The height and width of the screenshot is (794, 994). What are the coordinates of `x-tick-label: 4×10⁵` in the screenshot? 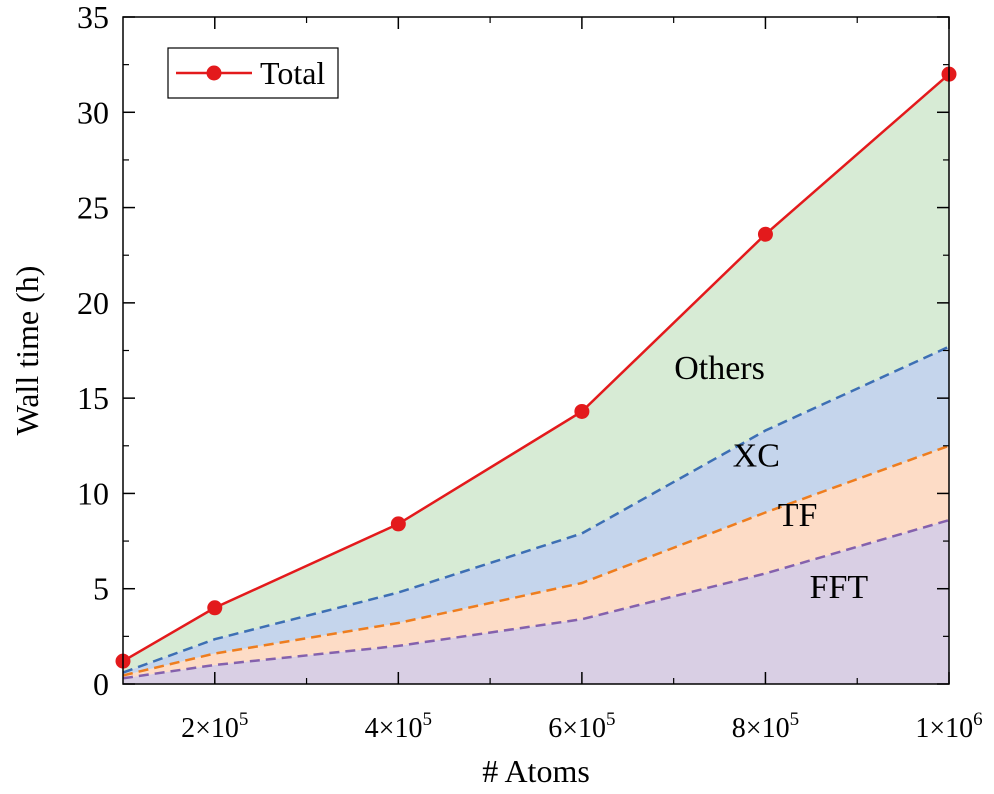 It's located at (398, 726).